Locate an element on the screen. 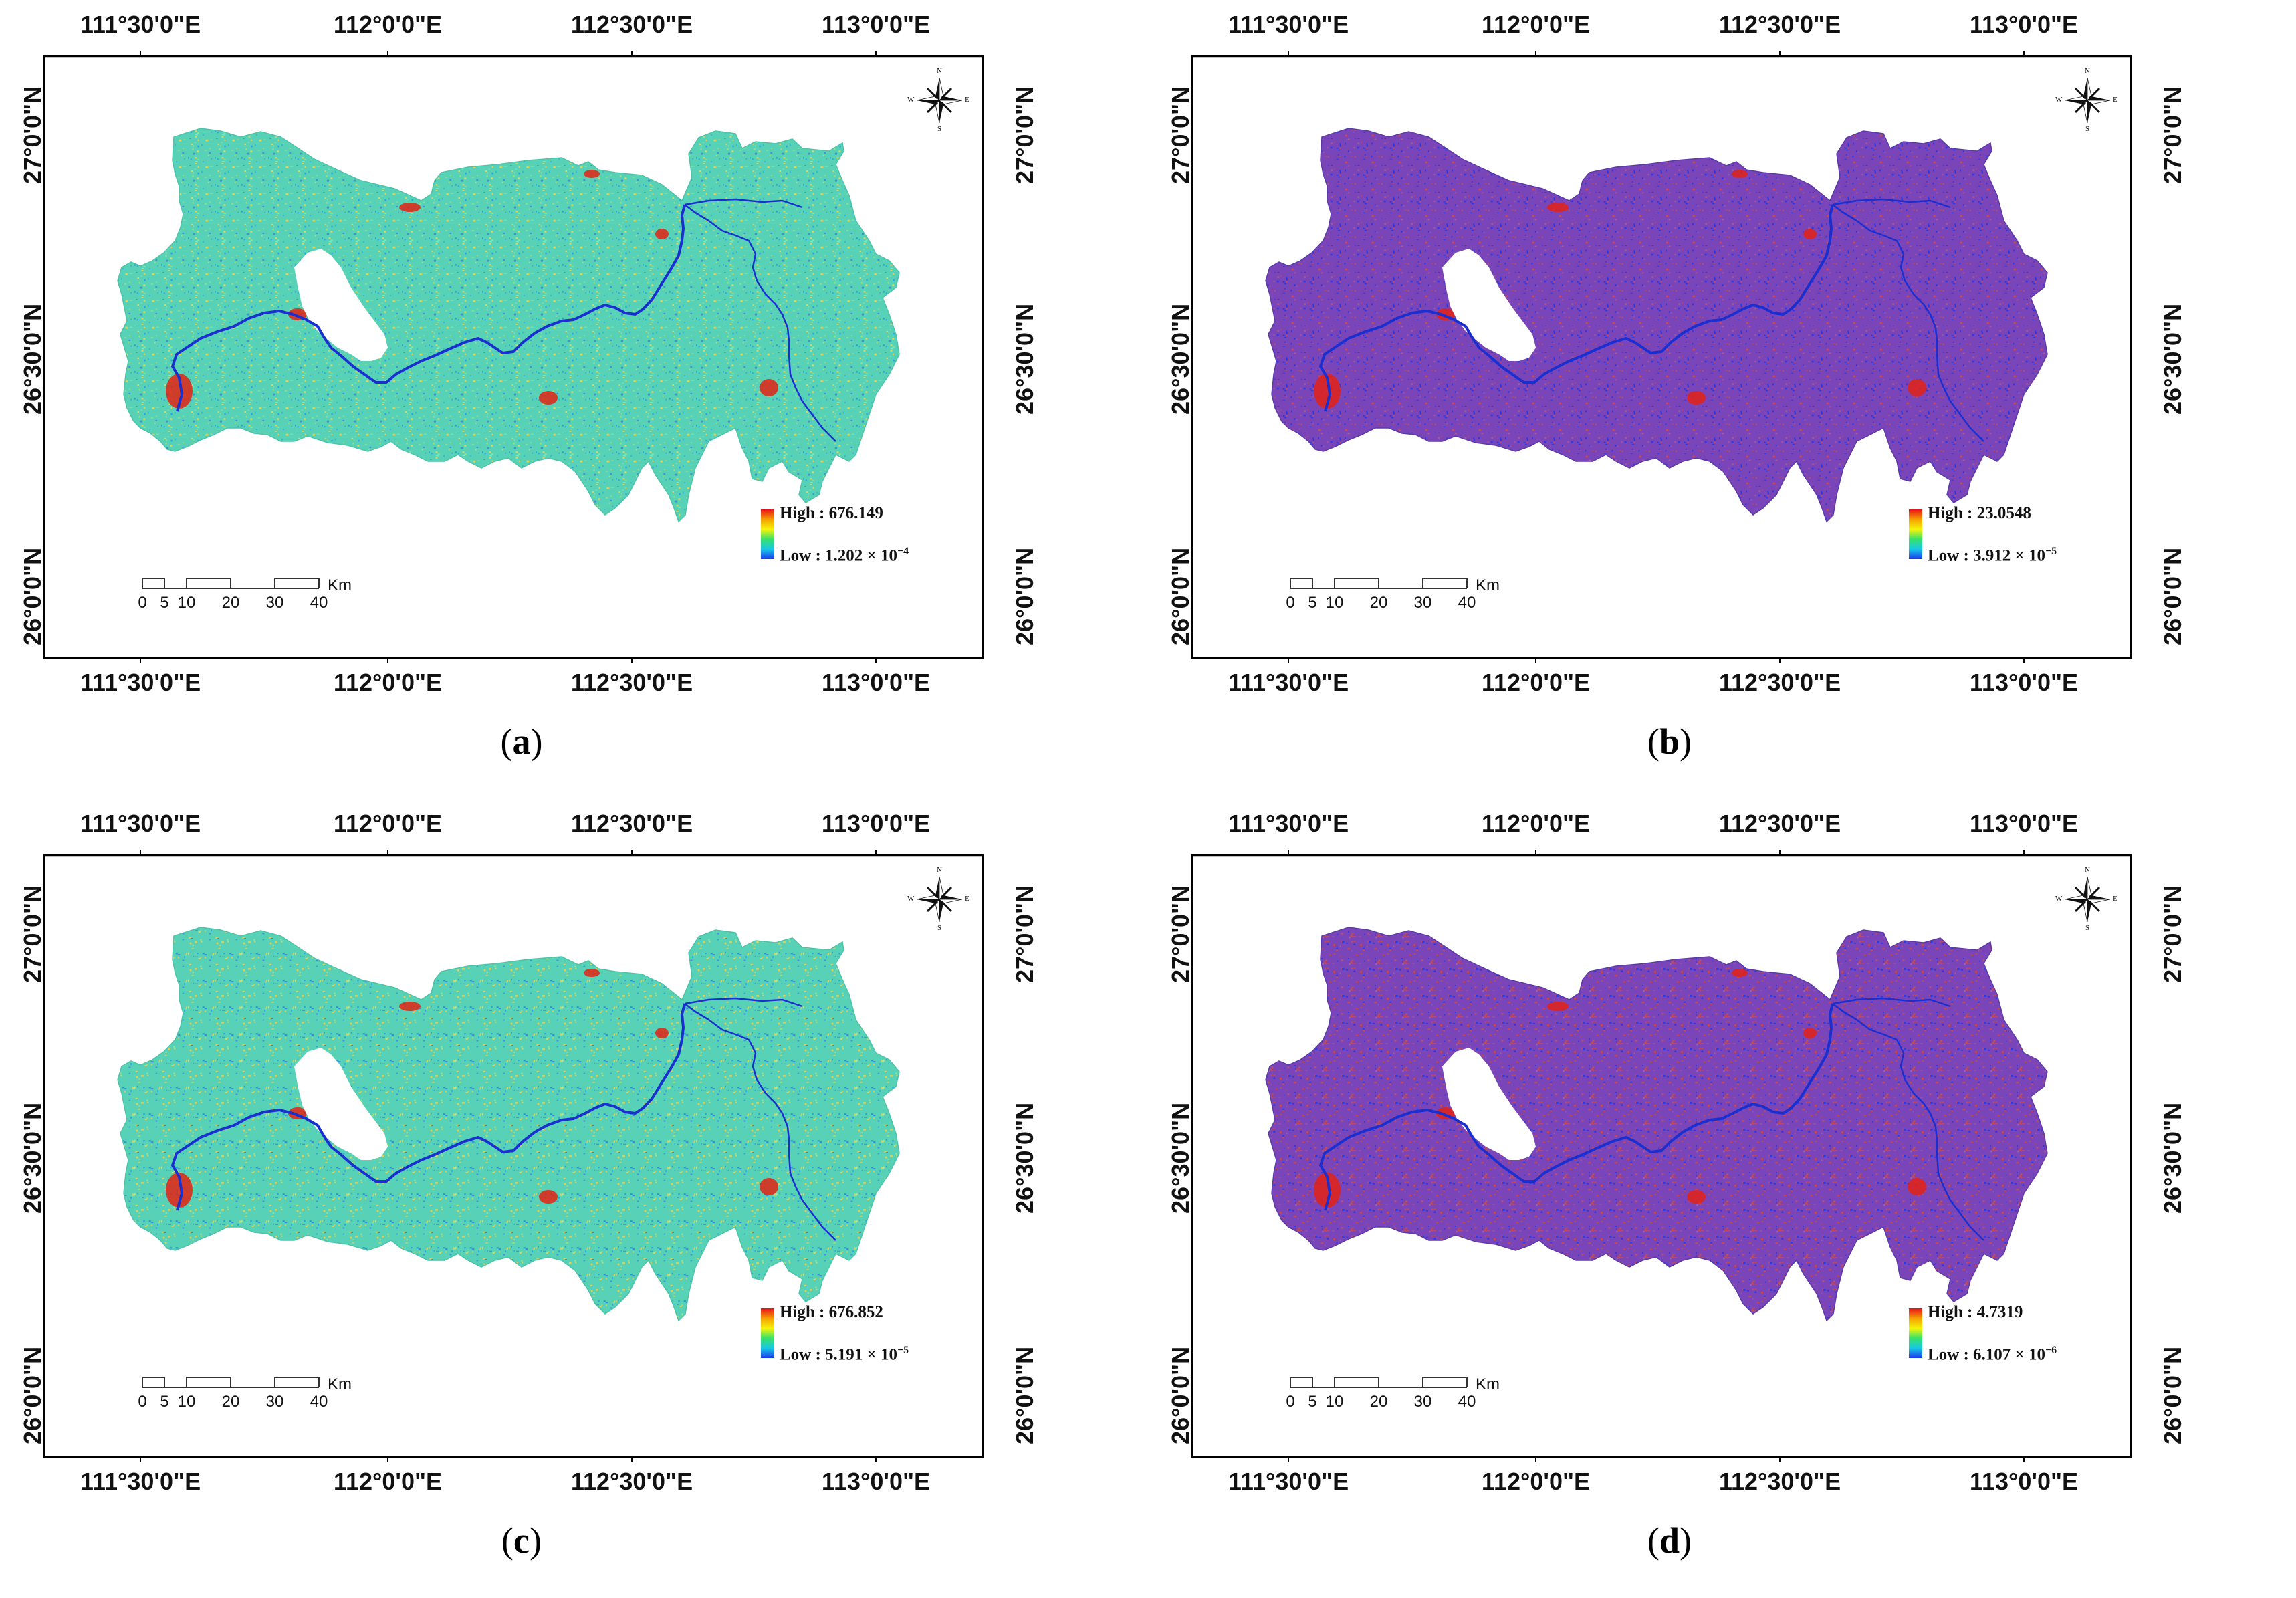 This screenshot has width=2296, height=1598. legend-high-label: High : 23.0548 is located at coordinates (1979, 513).